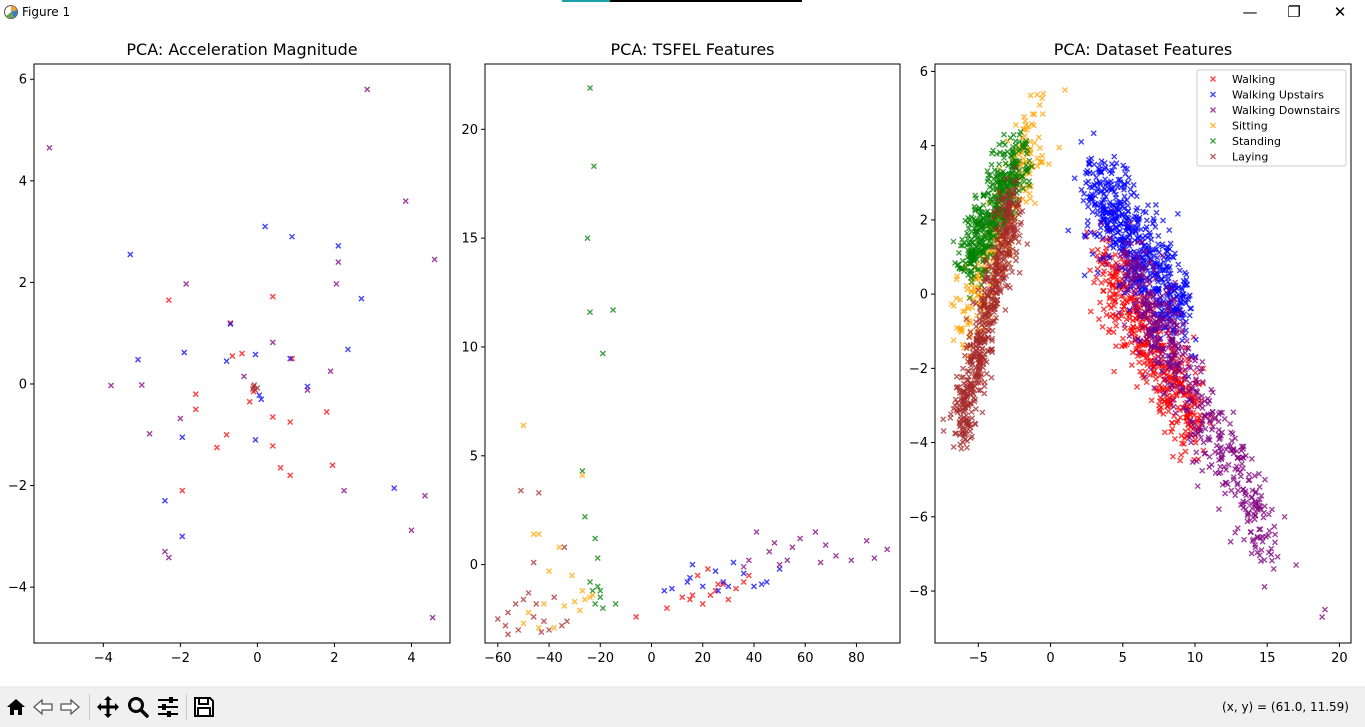 The image size is (1365, 727). I want to click on home-button, so click(16, 707).